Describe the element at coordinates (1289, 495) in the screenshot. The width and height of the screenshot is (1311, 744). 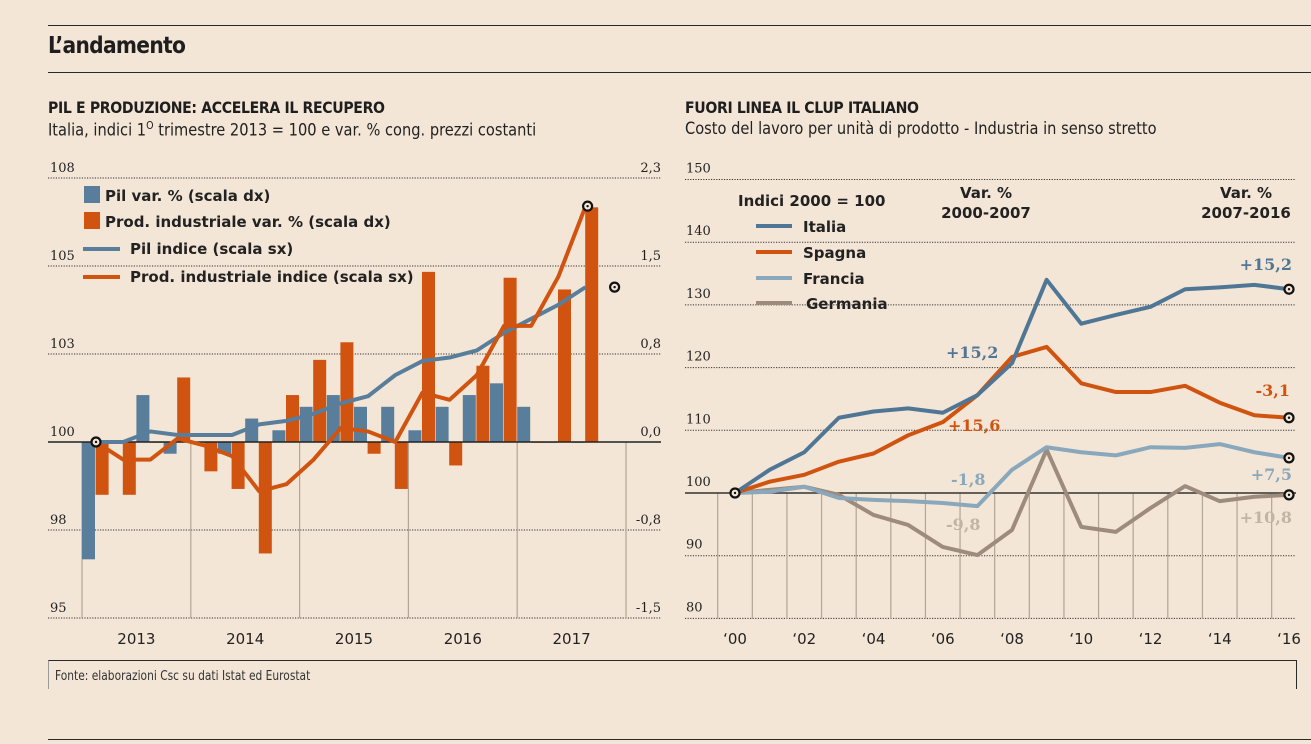
I see `end-marker-germania-dot` at that location.